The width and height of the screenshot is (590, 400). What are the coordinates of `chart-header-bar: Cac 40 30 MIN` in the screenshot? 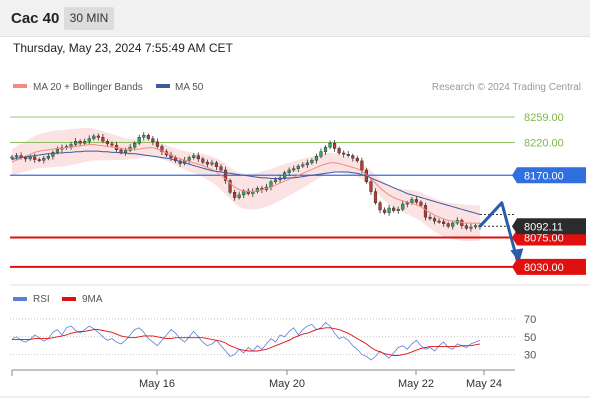 It's located at (295, 18).